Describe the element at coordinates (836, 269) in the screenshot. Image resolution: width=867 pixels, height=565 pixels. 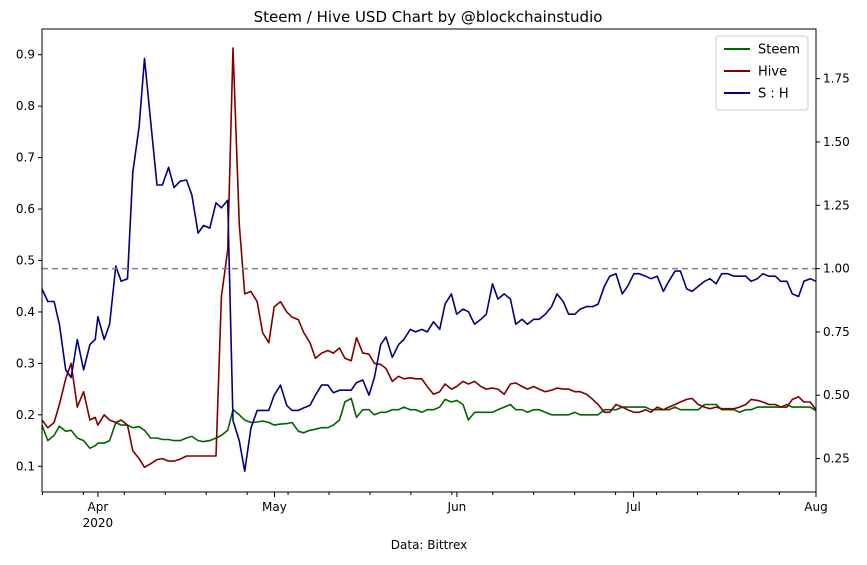
I see `right-tick-label: 1.00` at that location.